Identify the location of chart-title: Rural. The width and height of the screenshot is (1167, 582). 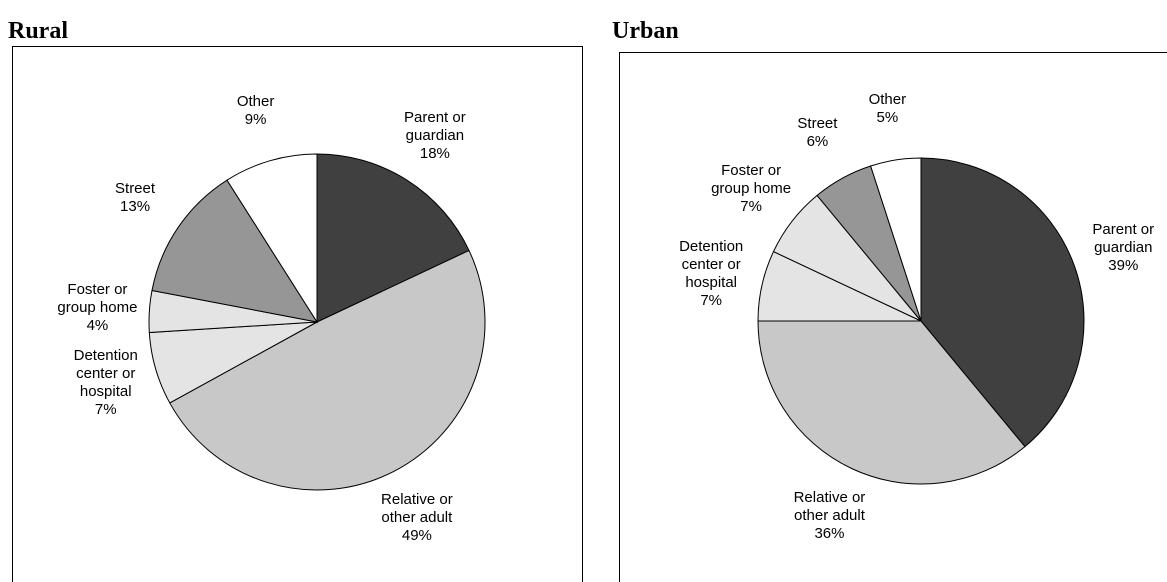
(38, 31).